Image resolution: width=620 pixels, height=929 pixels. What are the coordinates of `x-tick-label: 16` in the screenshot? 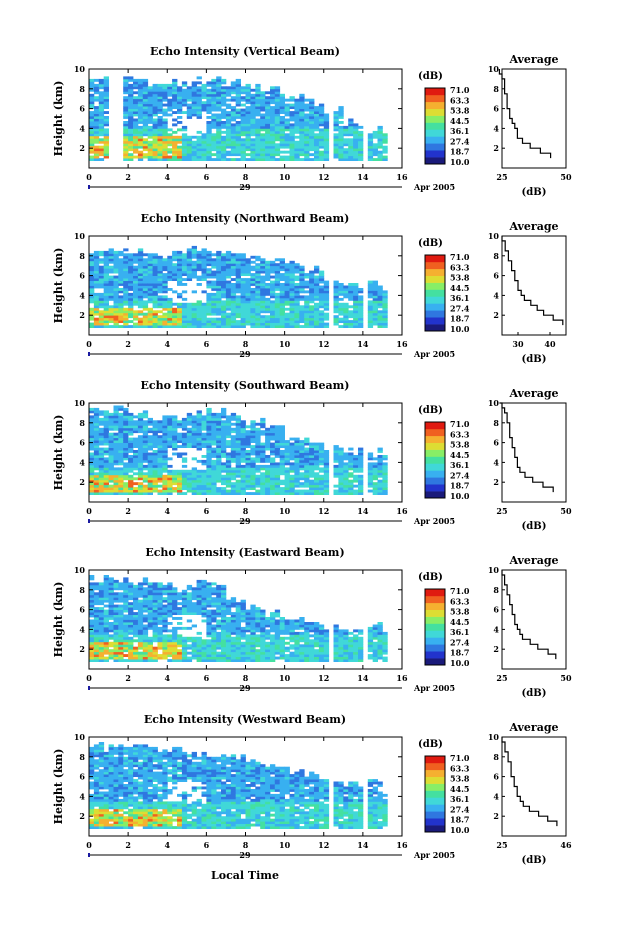 It's located at (402, 177).